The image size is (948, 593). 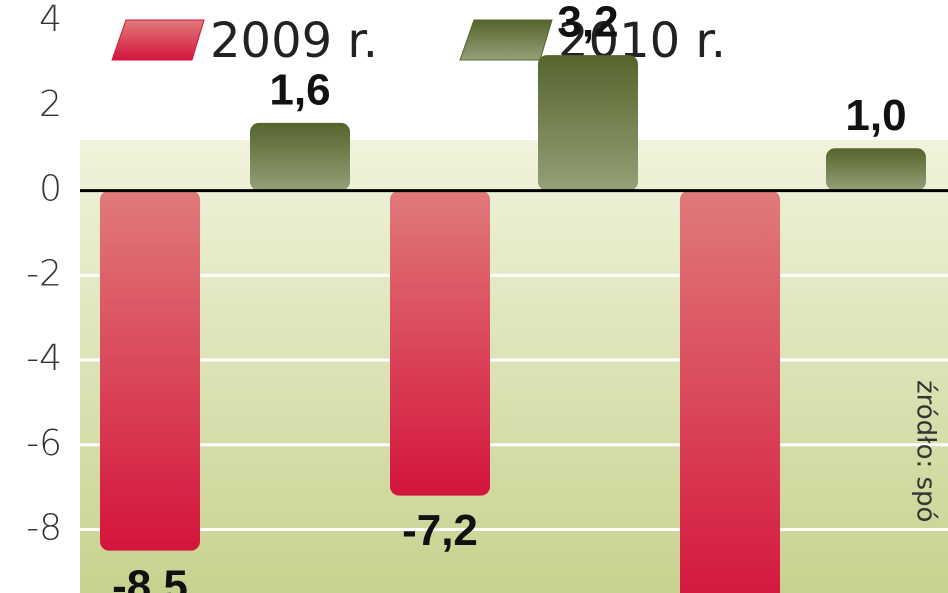 I want to click on value-label: 1,6, so click(x=299, y=89).